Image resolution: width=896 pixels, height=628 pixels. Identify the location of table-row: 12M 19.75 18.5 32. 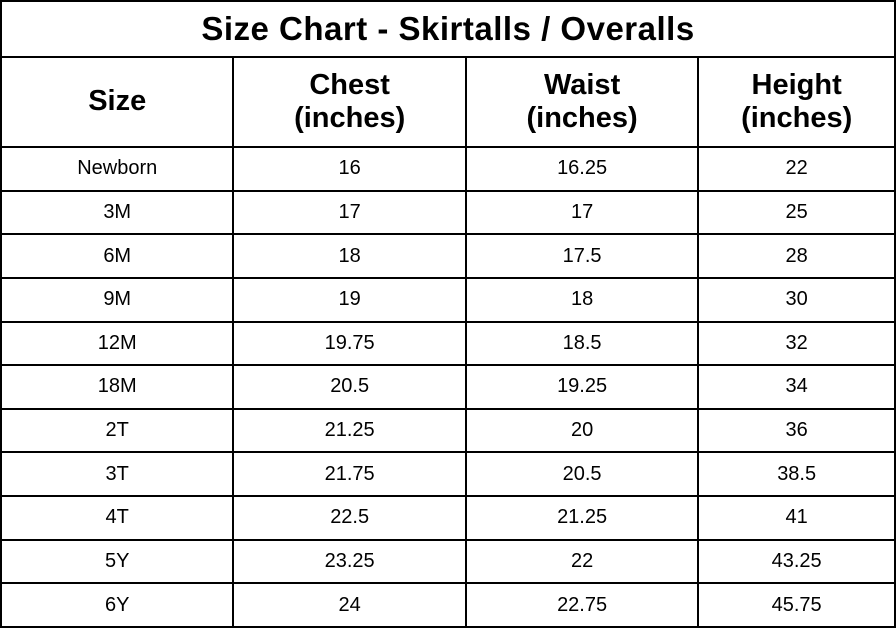
(448, 343).